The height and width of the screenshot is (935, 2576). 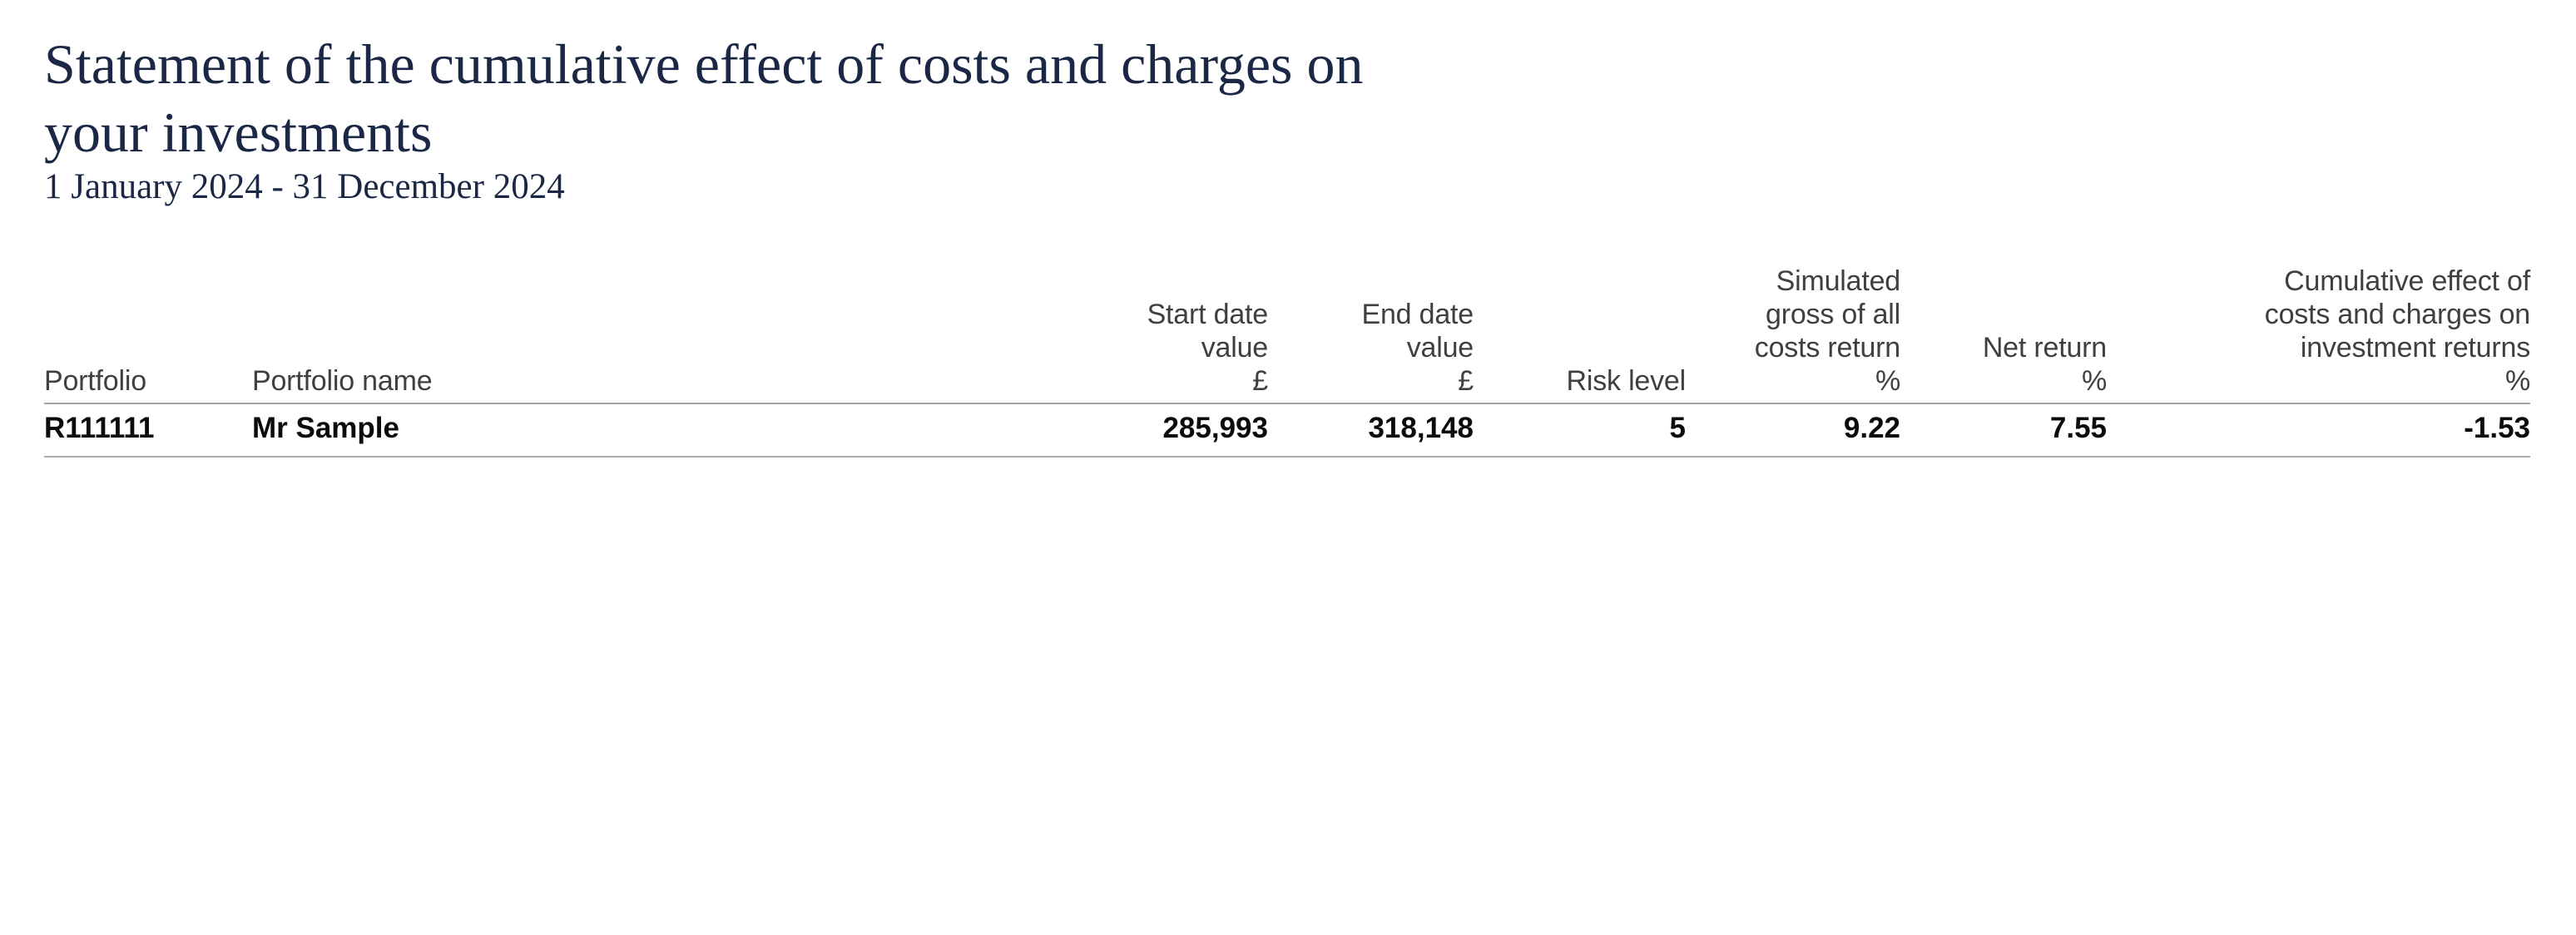 I want to click on column-header-end-date-value: End date value £, so click(x=1371, y=334).